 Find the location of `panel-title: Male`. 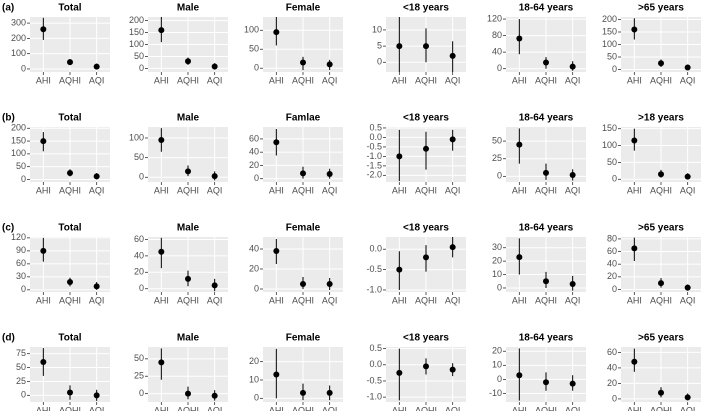

panel-title: Male is located at coordinates (188, 228).